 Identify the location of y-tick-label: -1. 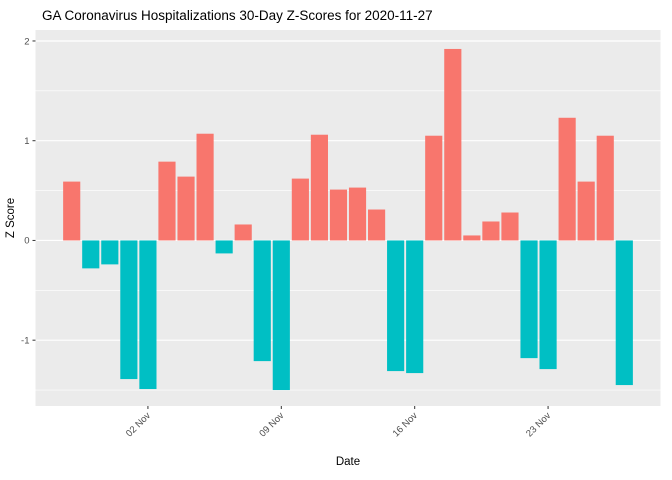
(25, 341).